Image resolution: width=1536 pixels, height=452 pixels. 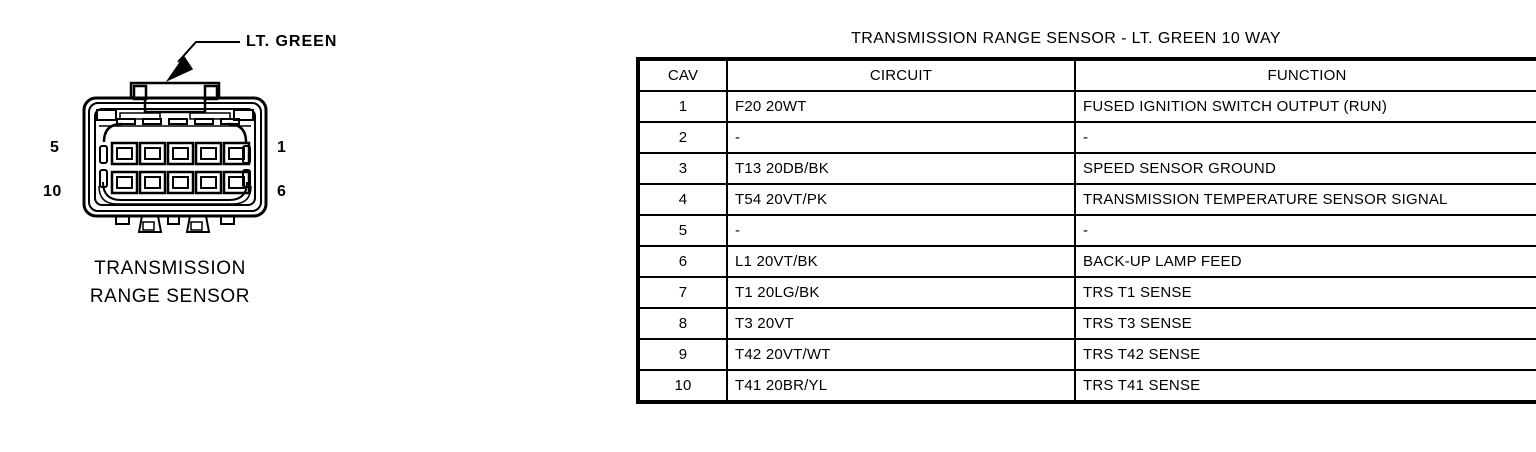 I want to click on connector-inner-body, so click(x=175, y=157).